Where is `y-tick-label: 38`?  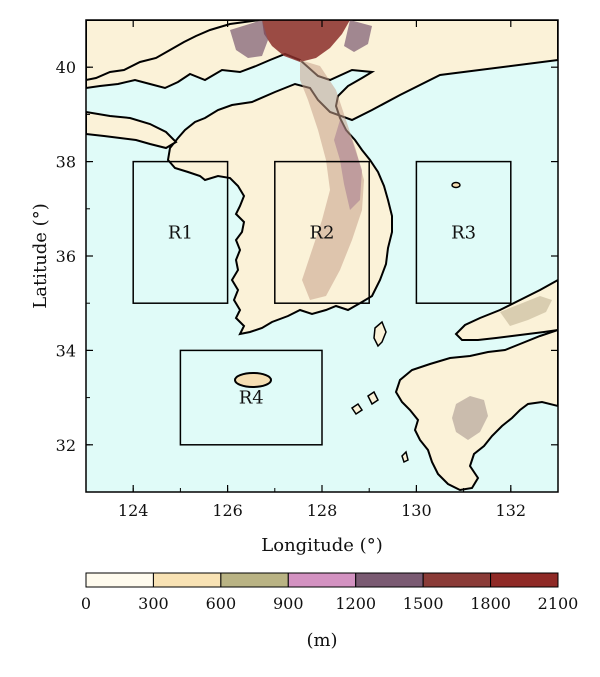 y-tick-label: 38 is located at coordinates (66, 162).